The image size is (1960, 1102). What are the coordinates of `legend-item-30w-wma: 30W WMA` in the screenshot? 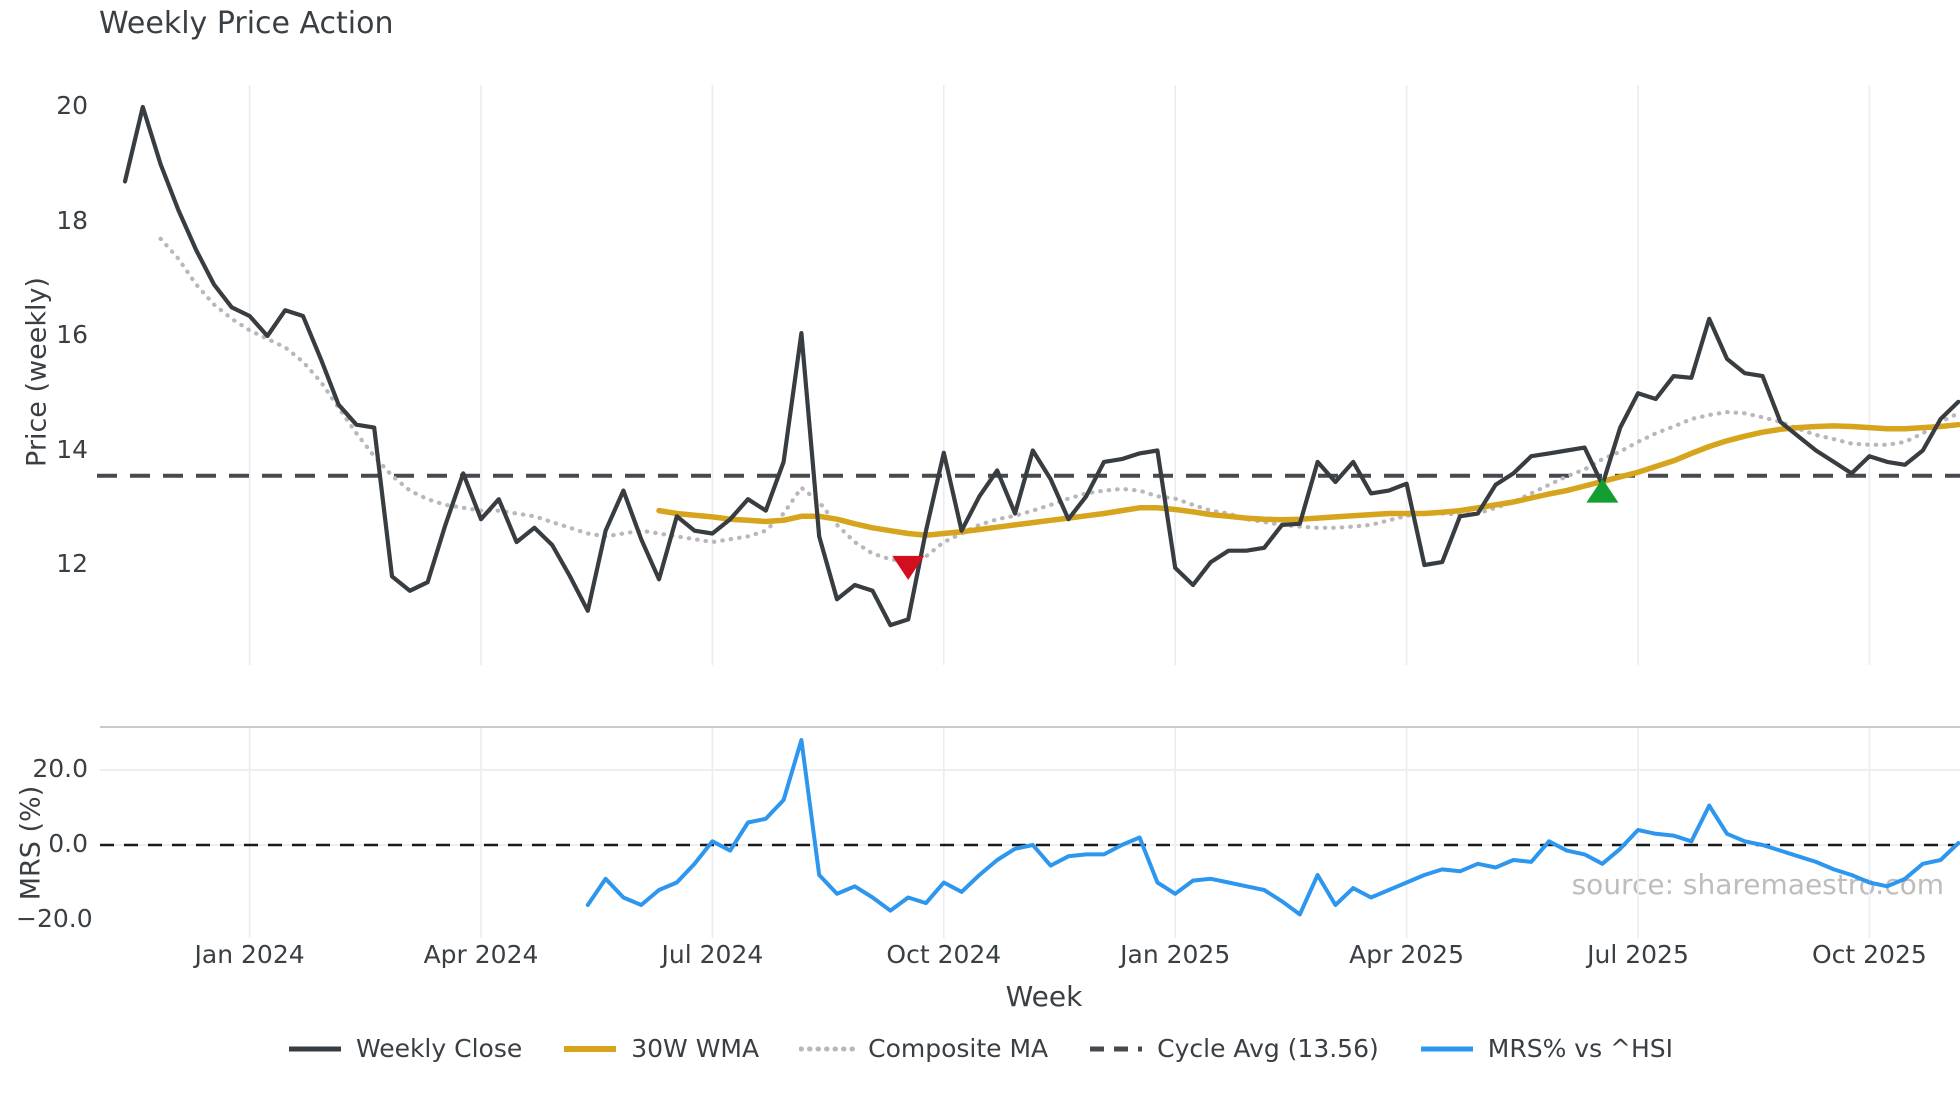 It's located at (660, 1048).